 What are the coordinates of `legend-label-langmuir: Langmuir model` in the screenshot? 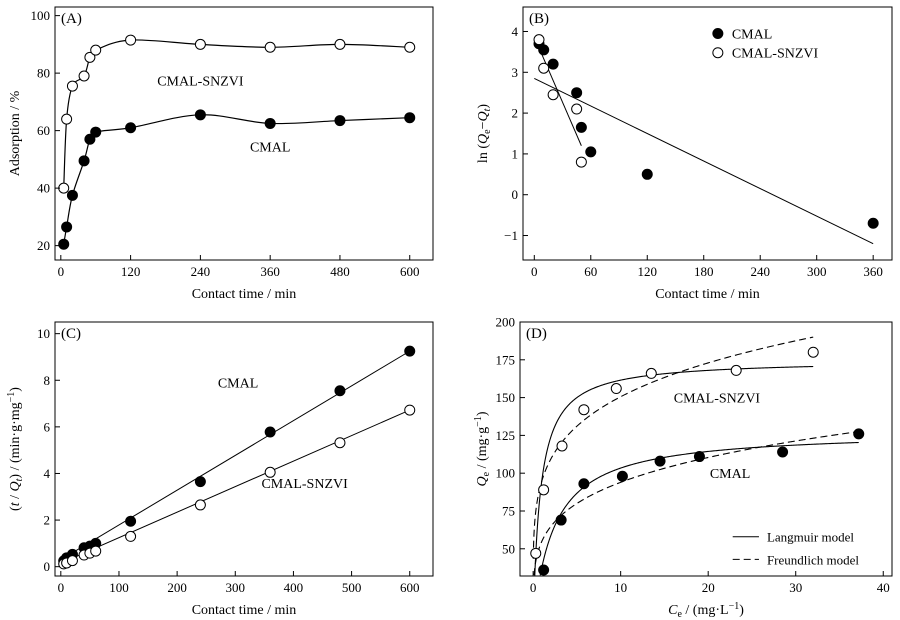 It's located at (810, 537).